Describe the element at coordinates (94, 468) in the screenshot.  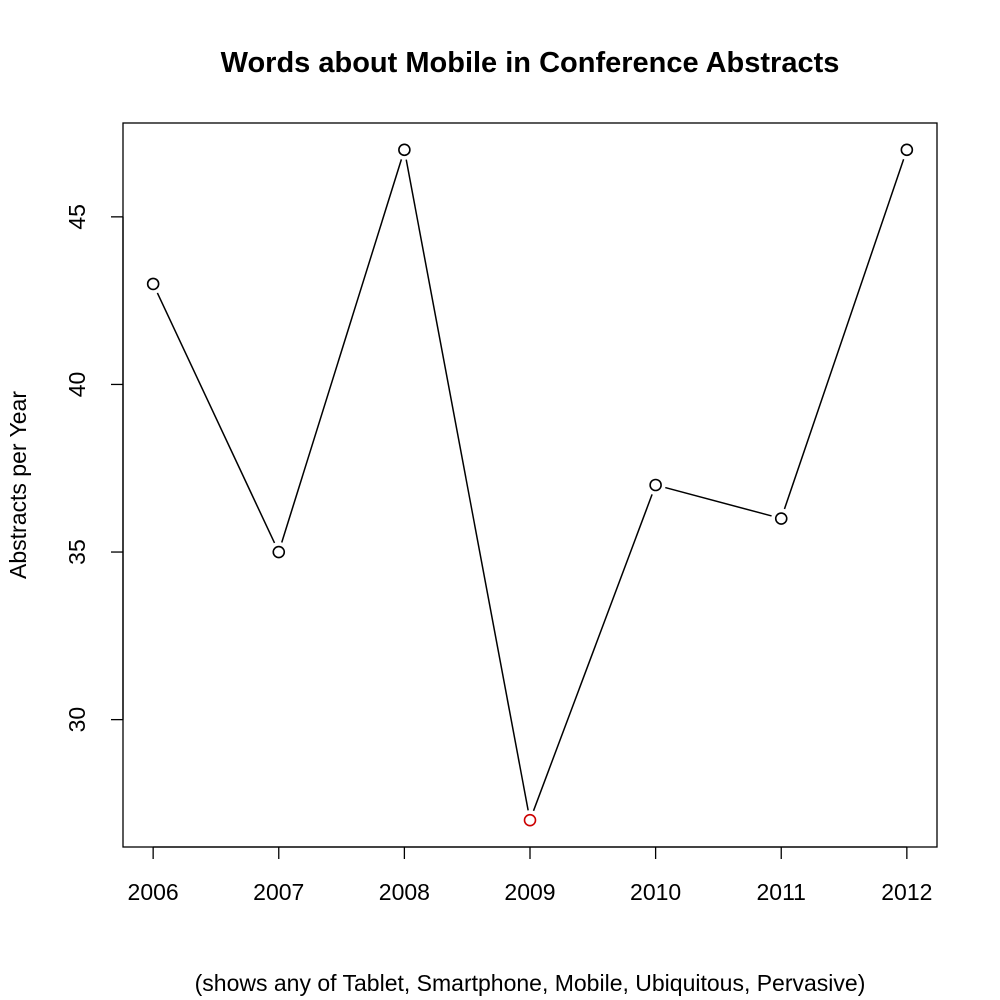
I see `y-axis: 30 35 40 45` at that location.